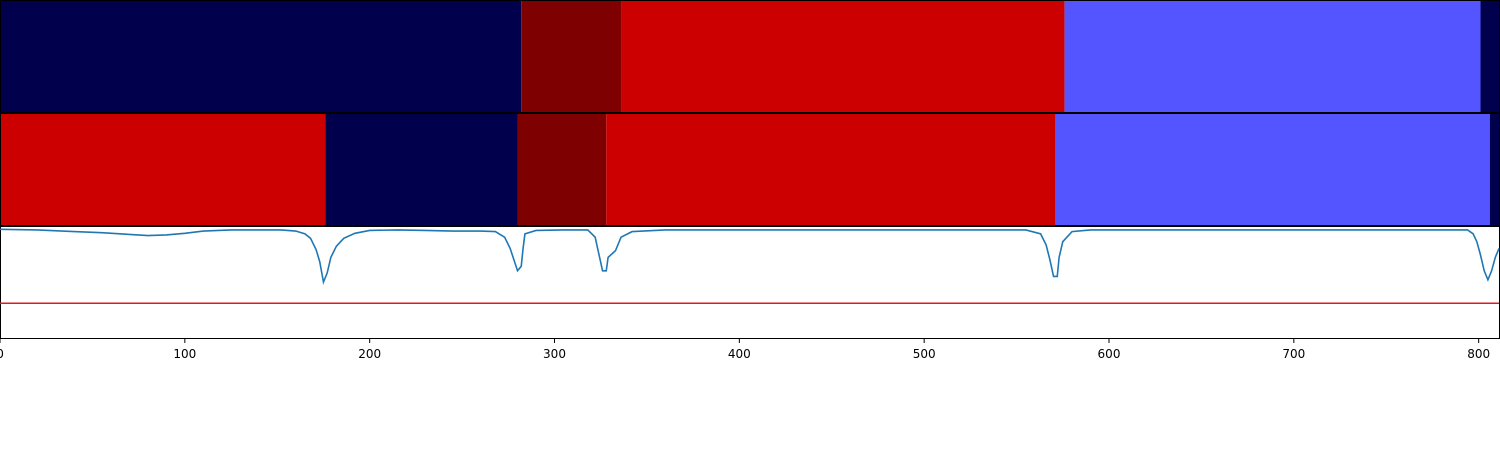  What do you see at coordinates (750, 256) in the screenshot?
I see `series-line` at bounding box center [750, 256].